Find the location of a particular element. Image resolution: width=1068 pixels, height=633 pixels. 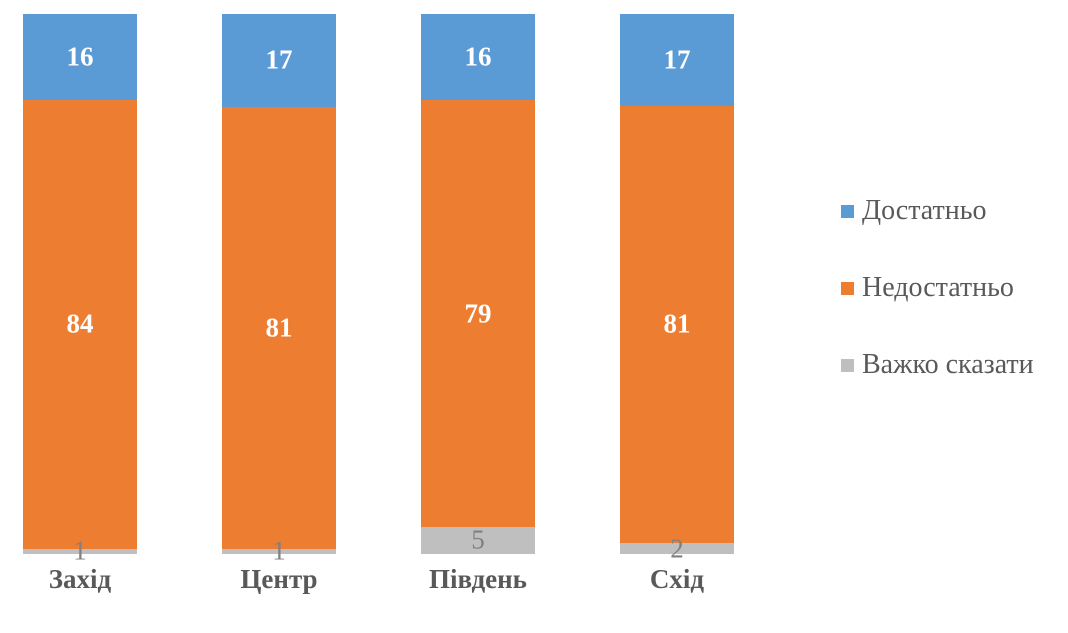

legend-swatch-gray-icon is located at coordinates (847, 365).